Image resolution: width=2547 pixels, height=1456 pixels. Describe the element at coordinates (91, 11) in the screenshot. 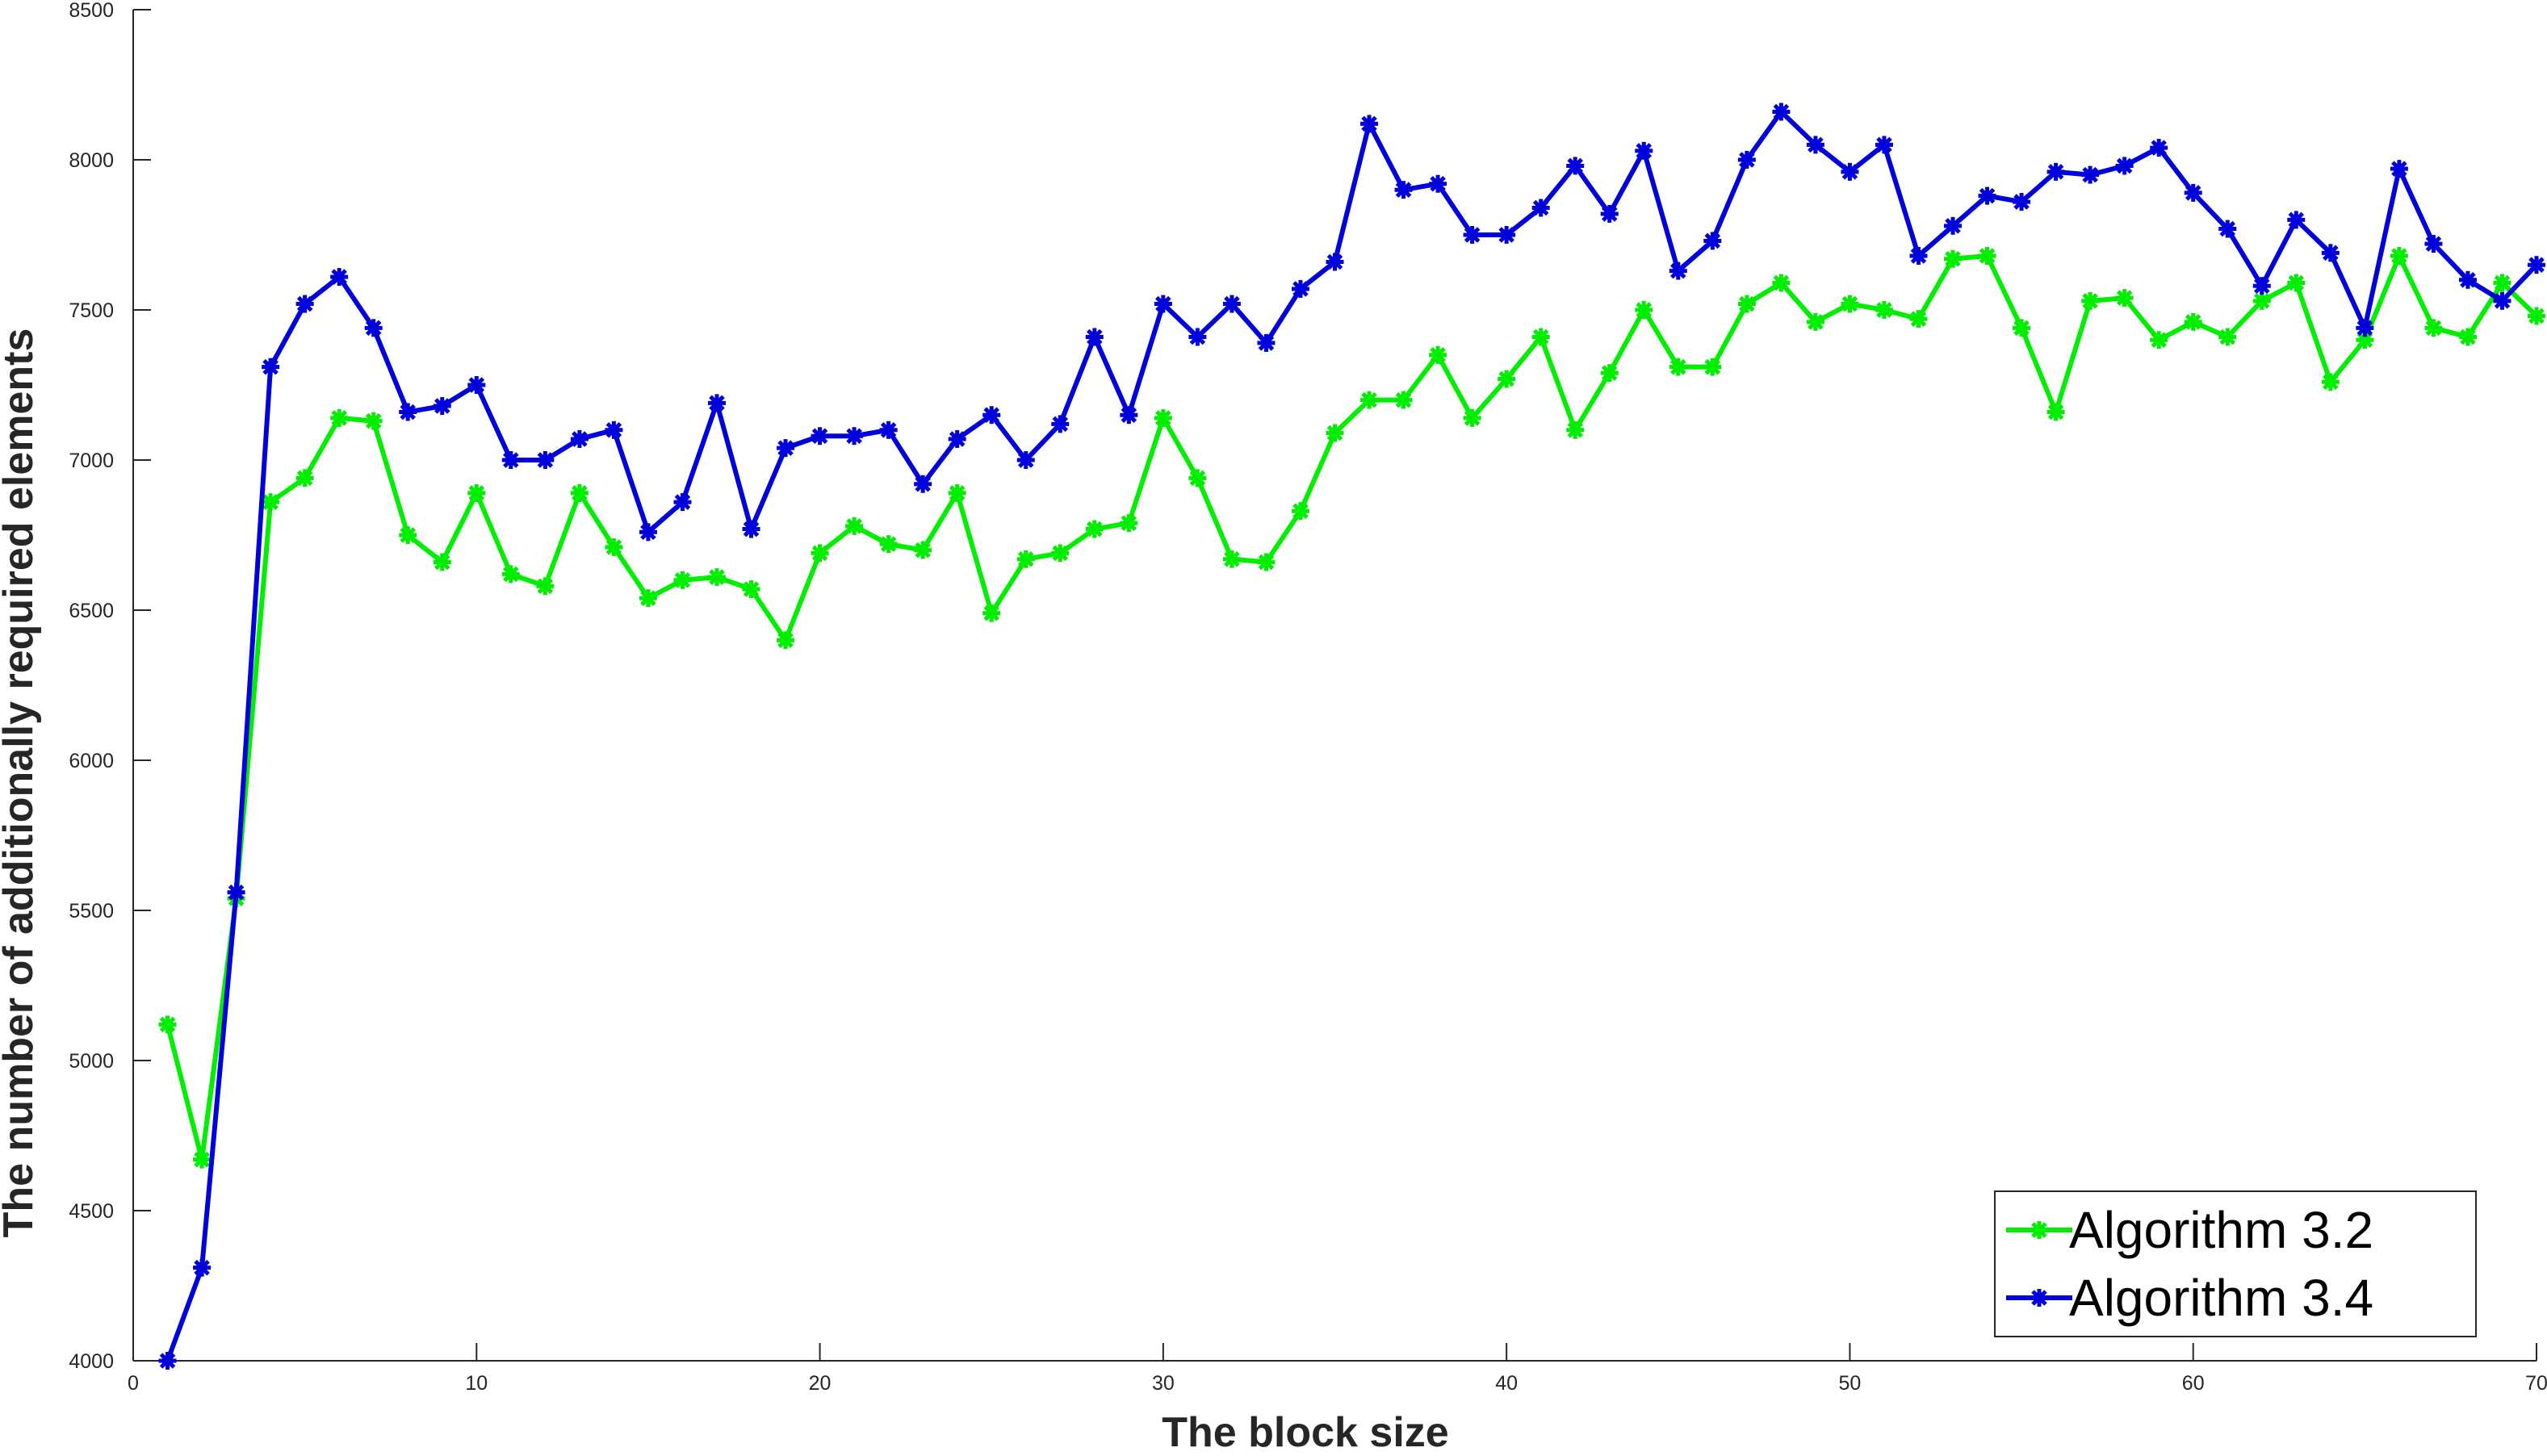

I see `y-tick-label: 8500` at that location.